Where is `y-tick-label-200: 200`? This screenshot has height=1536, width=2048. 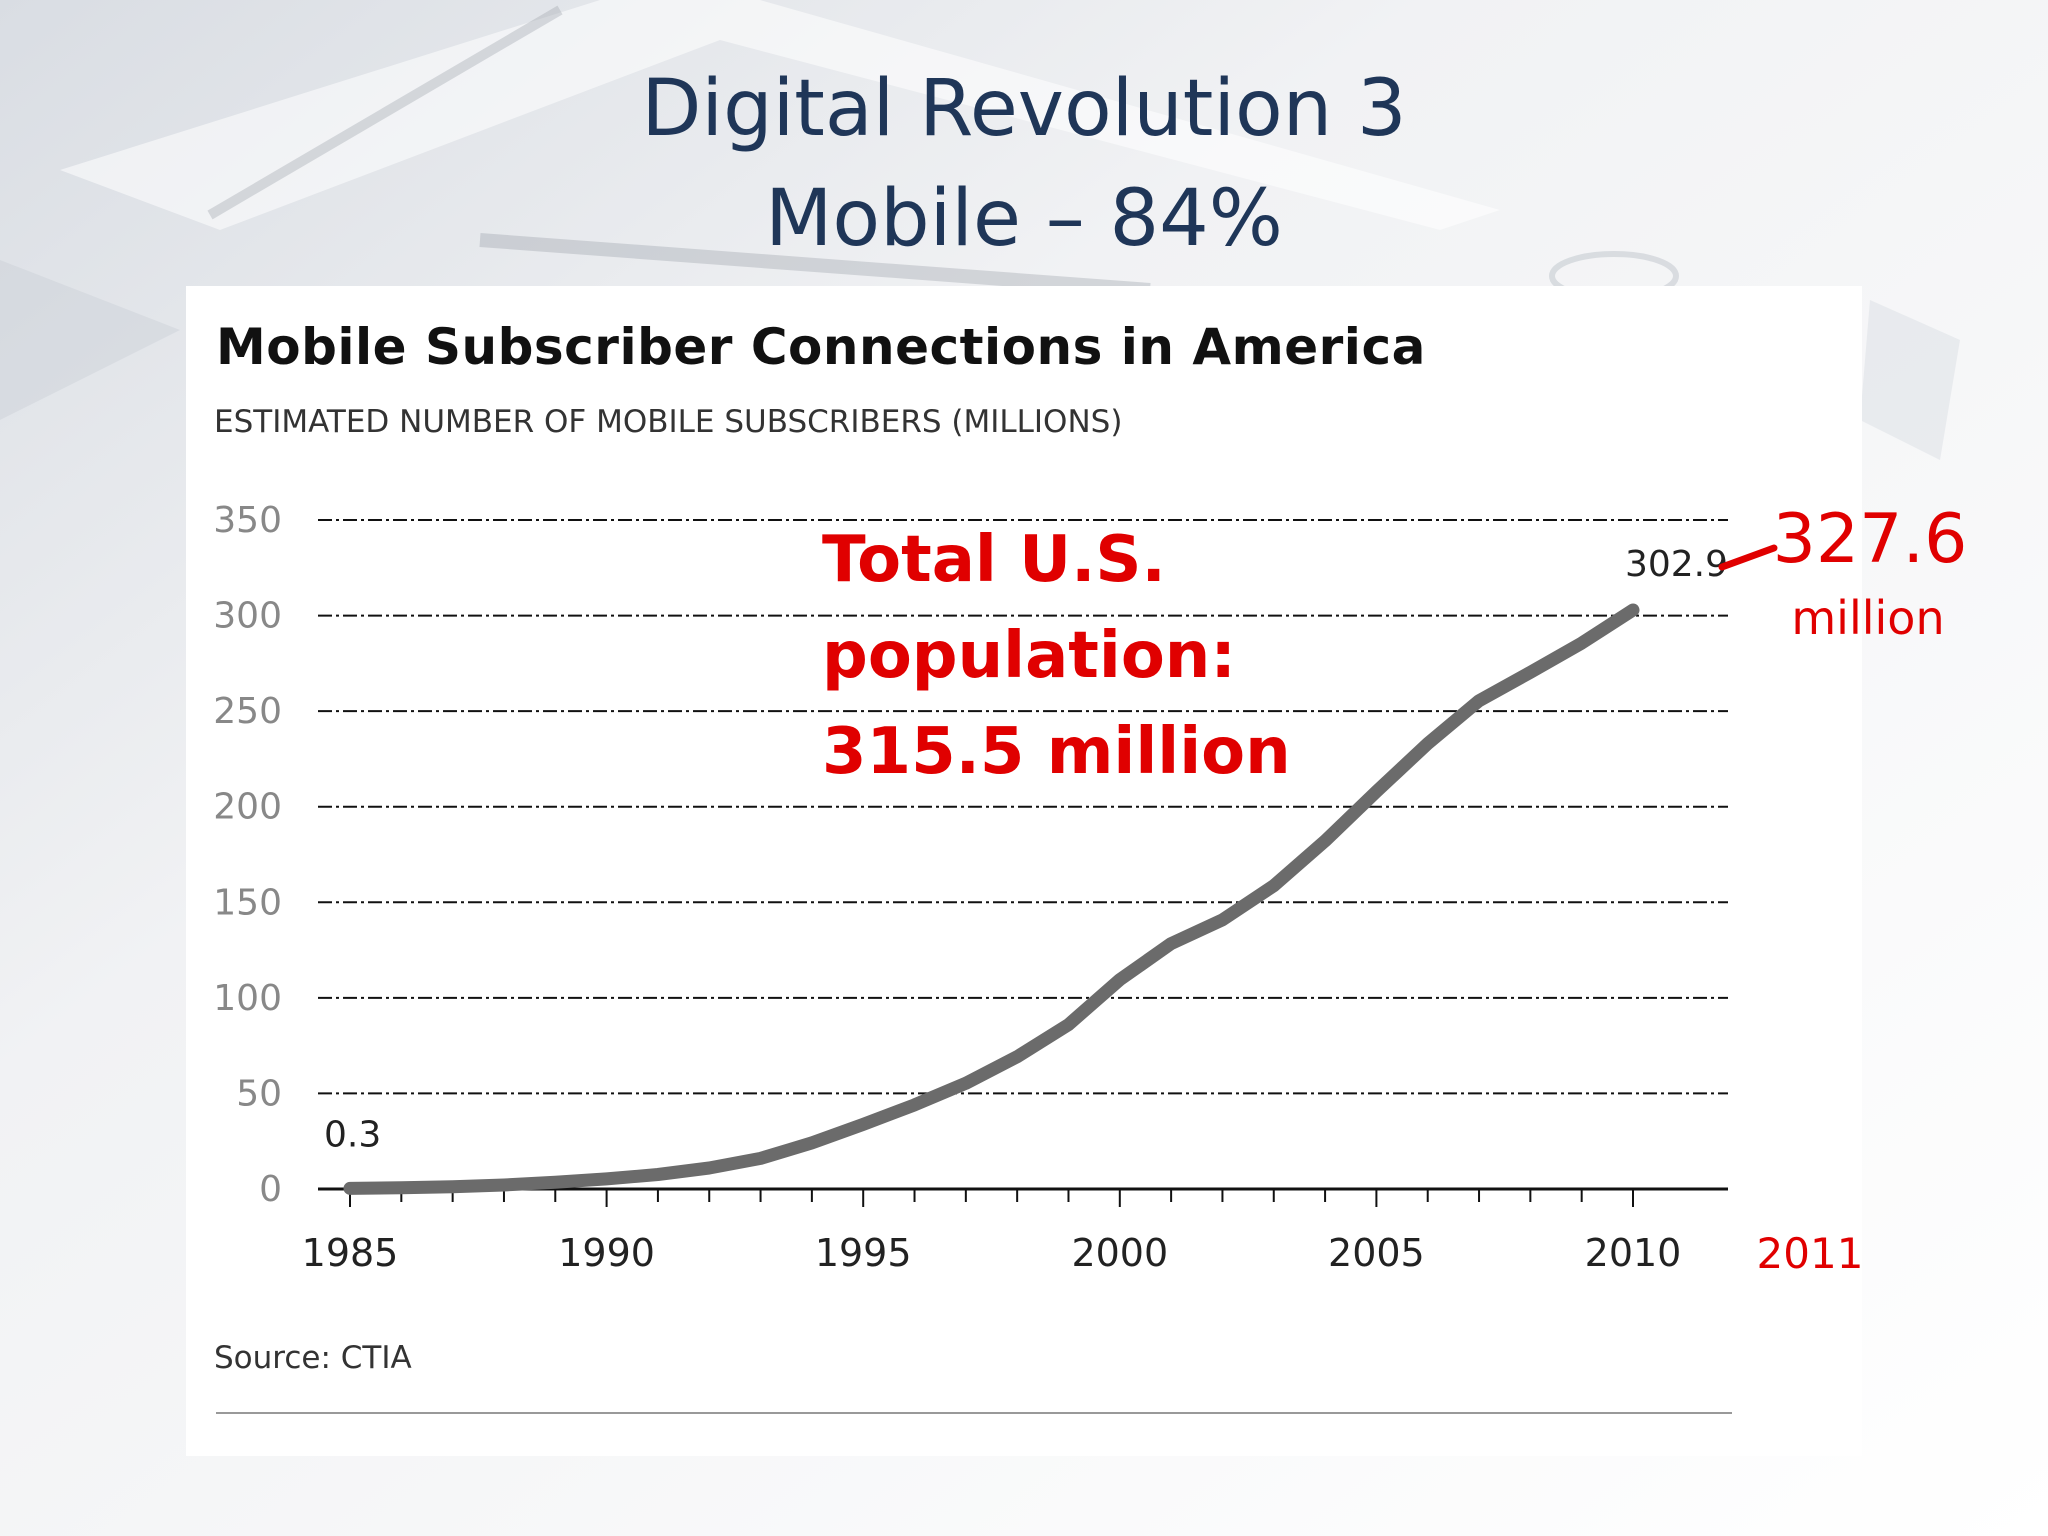
y-tick-label-200: 200 is located at coordinates (247, 807).